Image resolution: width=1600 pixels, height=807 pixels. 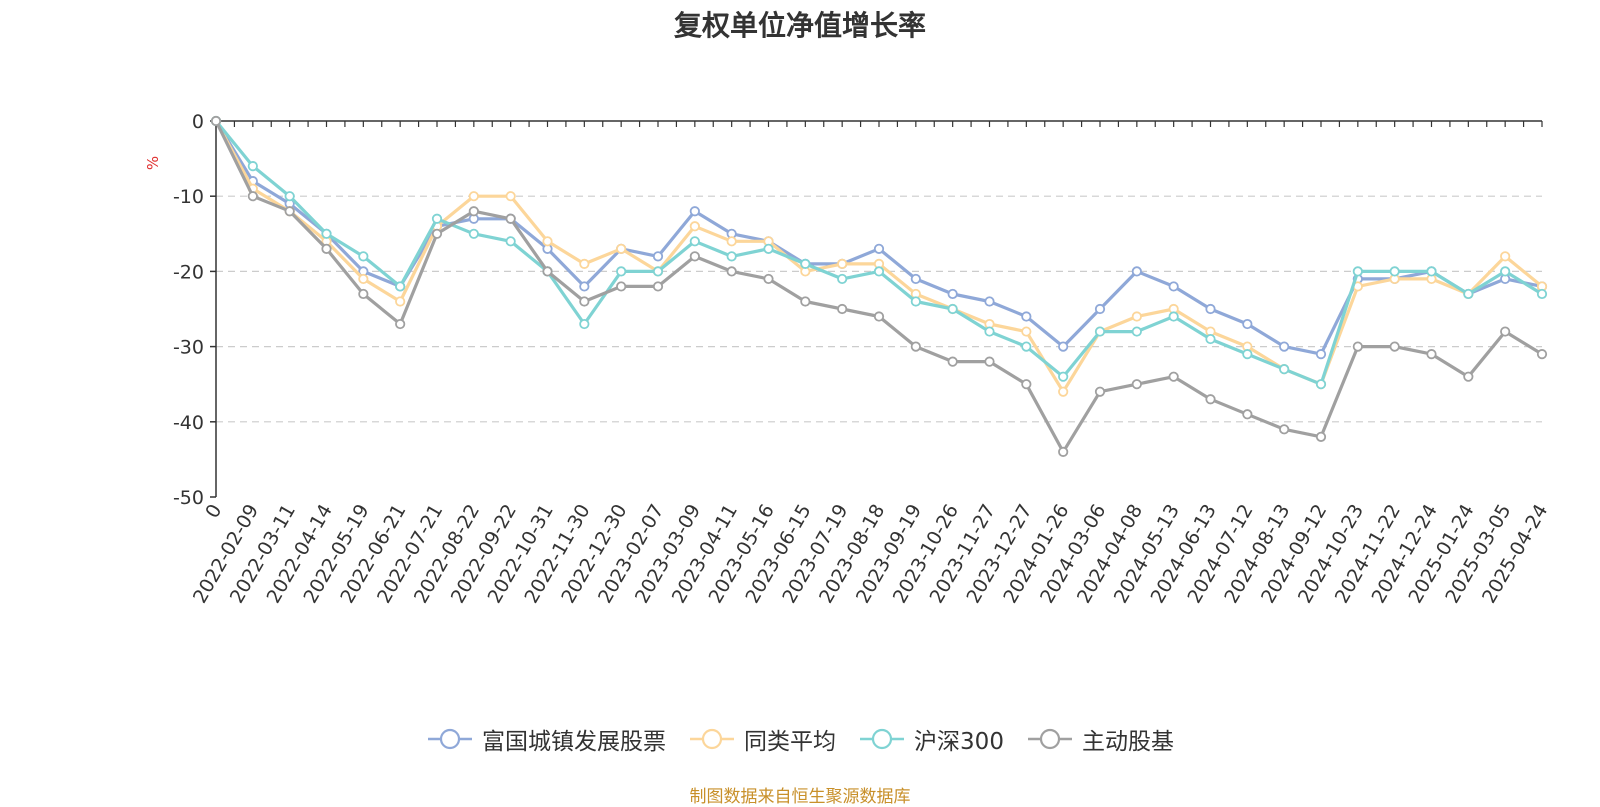 I want to click on y-tick-label: 0, so click(x=198, y=122).